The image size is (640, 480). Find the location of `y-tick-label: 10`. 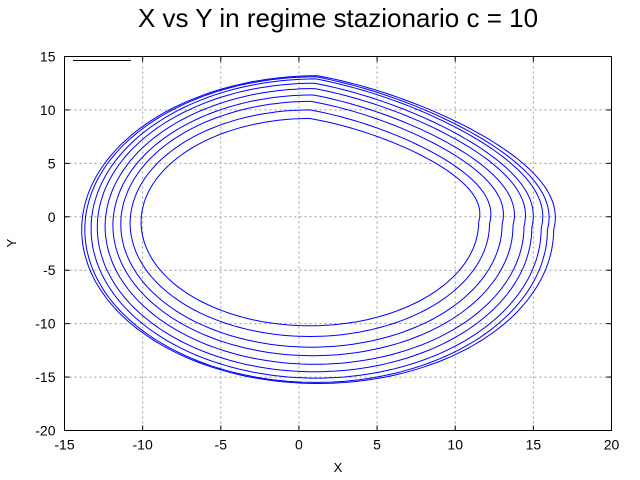

y-tick-label: 10 is located at coordinates (48, 110).